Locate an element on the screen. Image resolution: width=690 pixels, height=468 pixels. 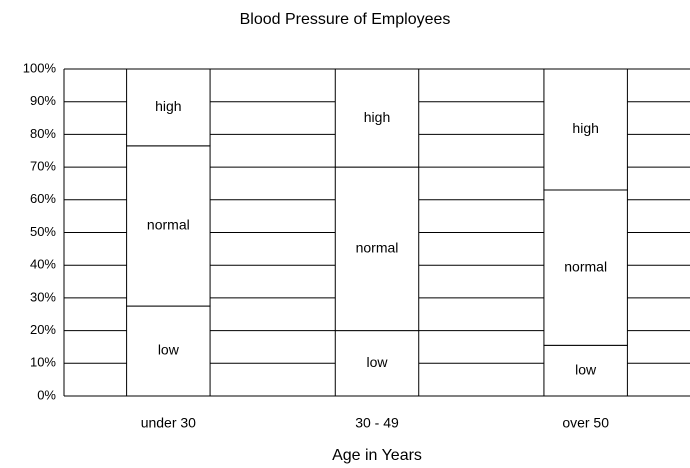
y-tick-label: 80% is located at coordinates (43, 133).